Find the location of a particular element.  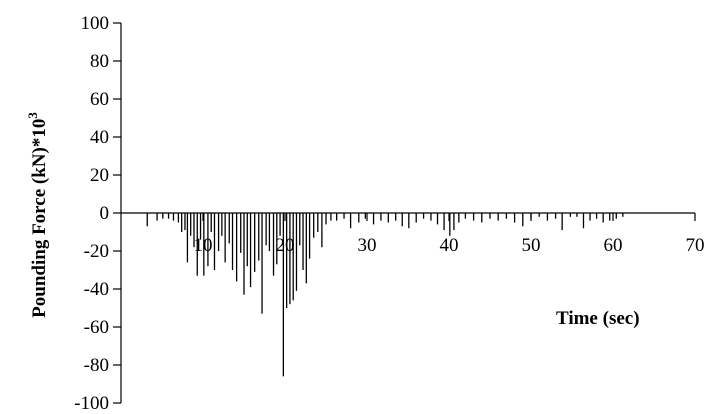

x-tick-label: 70 is located at coordinates (695, 245).